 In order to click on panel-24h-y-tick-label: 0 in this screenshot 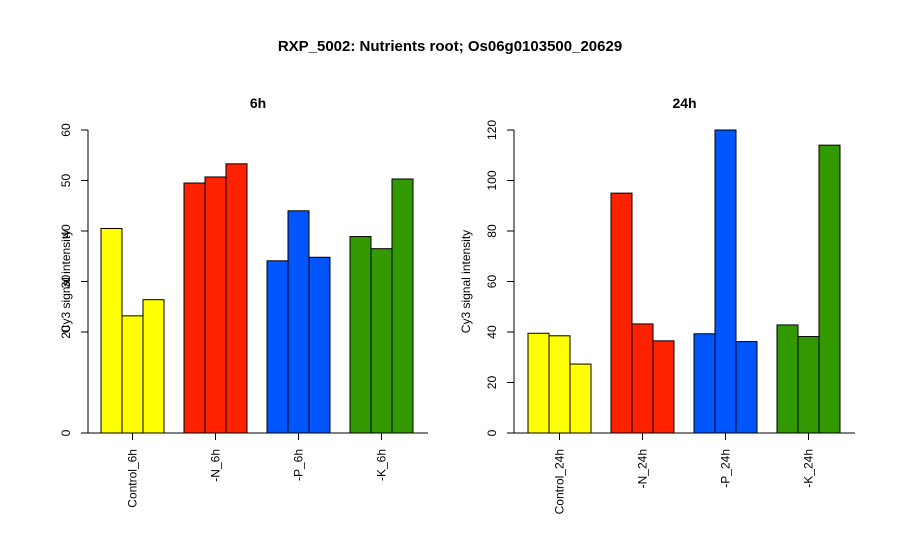, I will do `click(492, 432)`.